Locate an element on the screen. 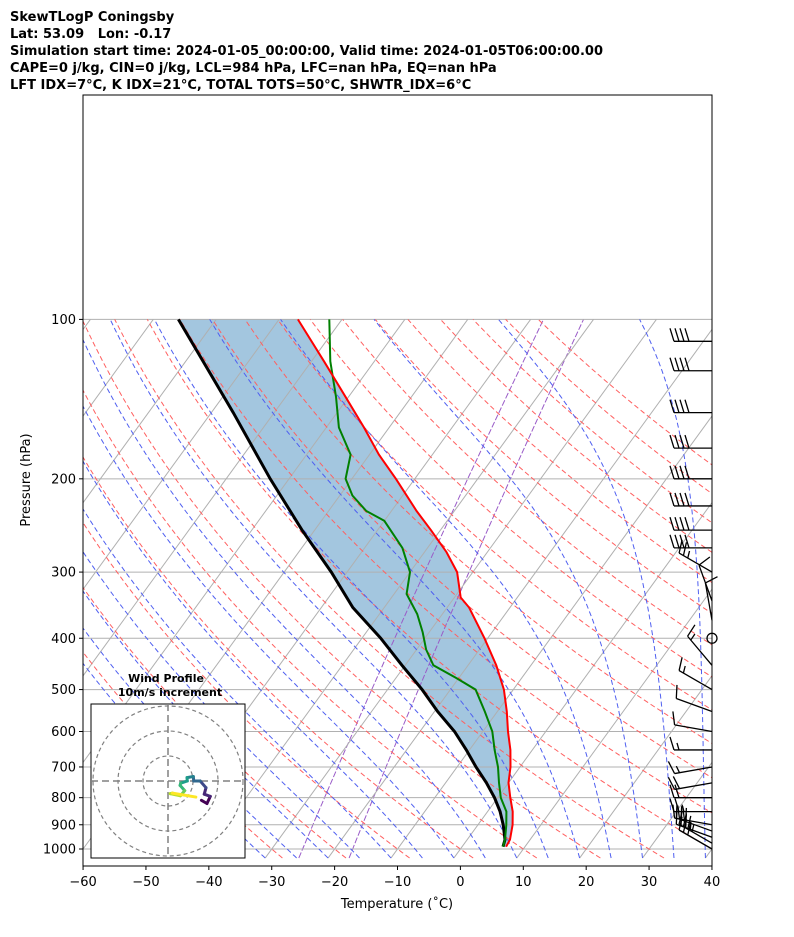 The image size is (794, 937). x-tick-label: −20 is located at coordinates (334, 882).